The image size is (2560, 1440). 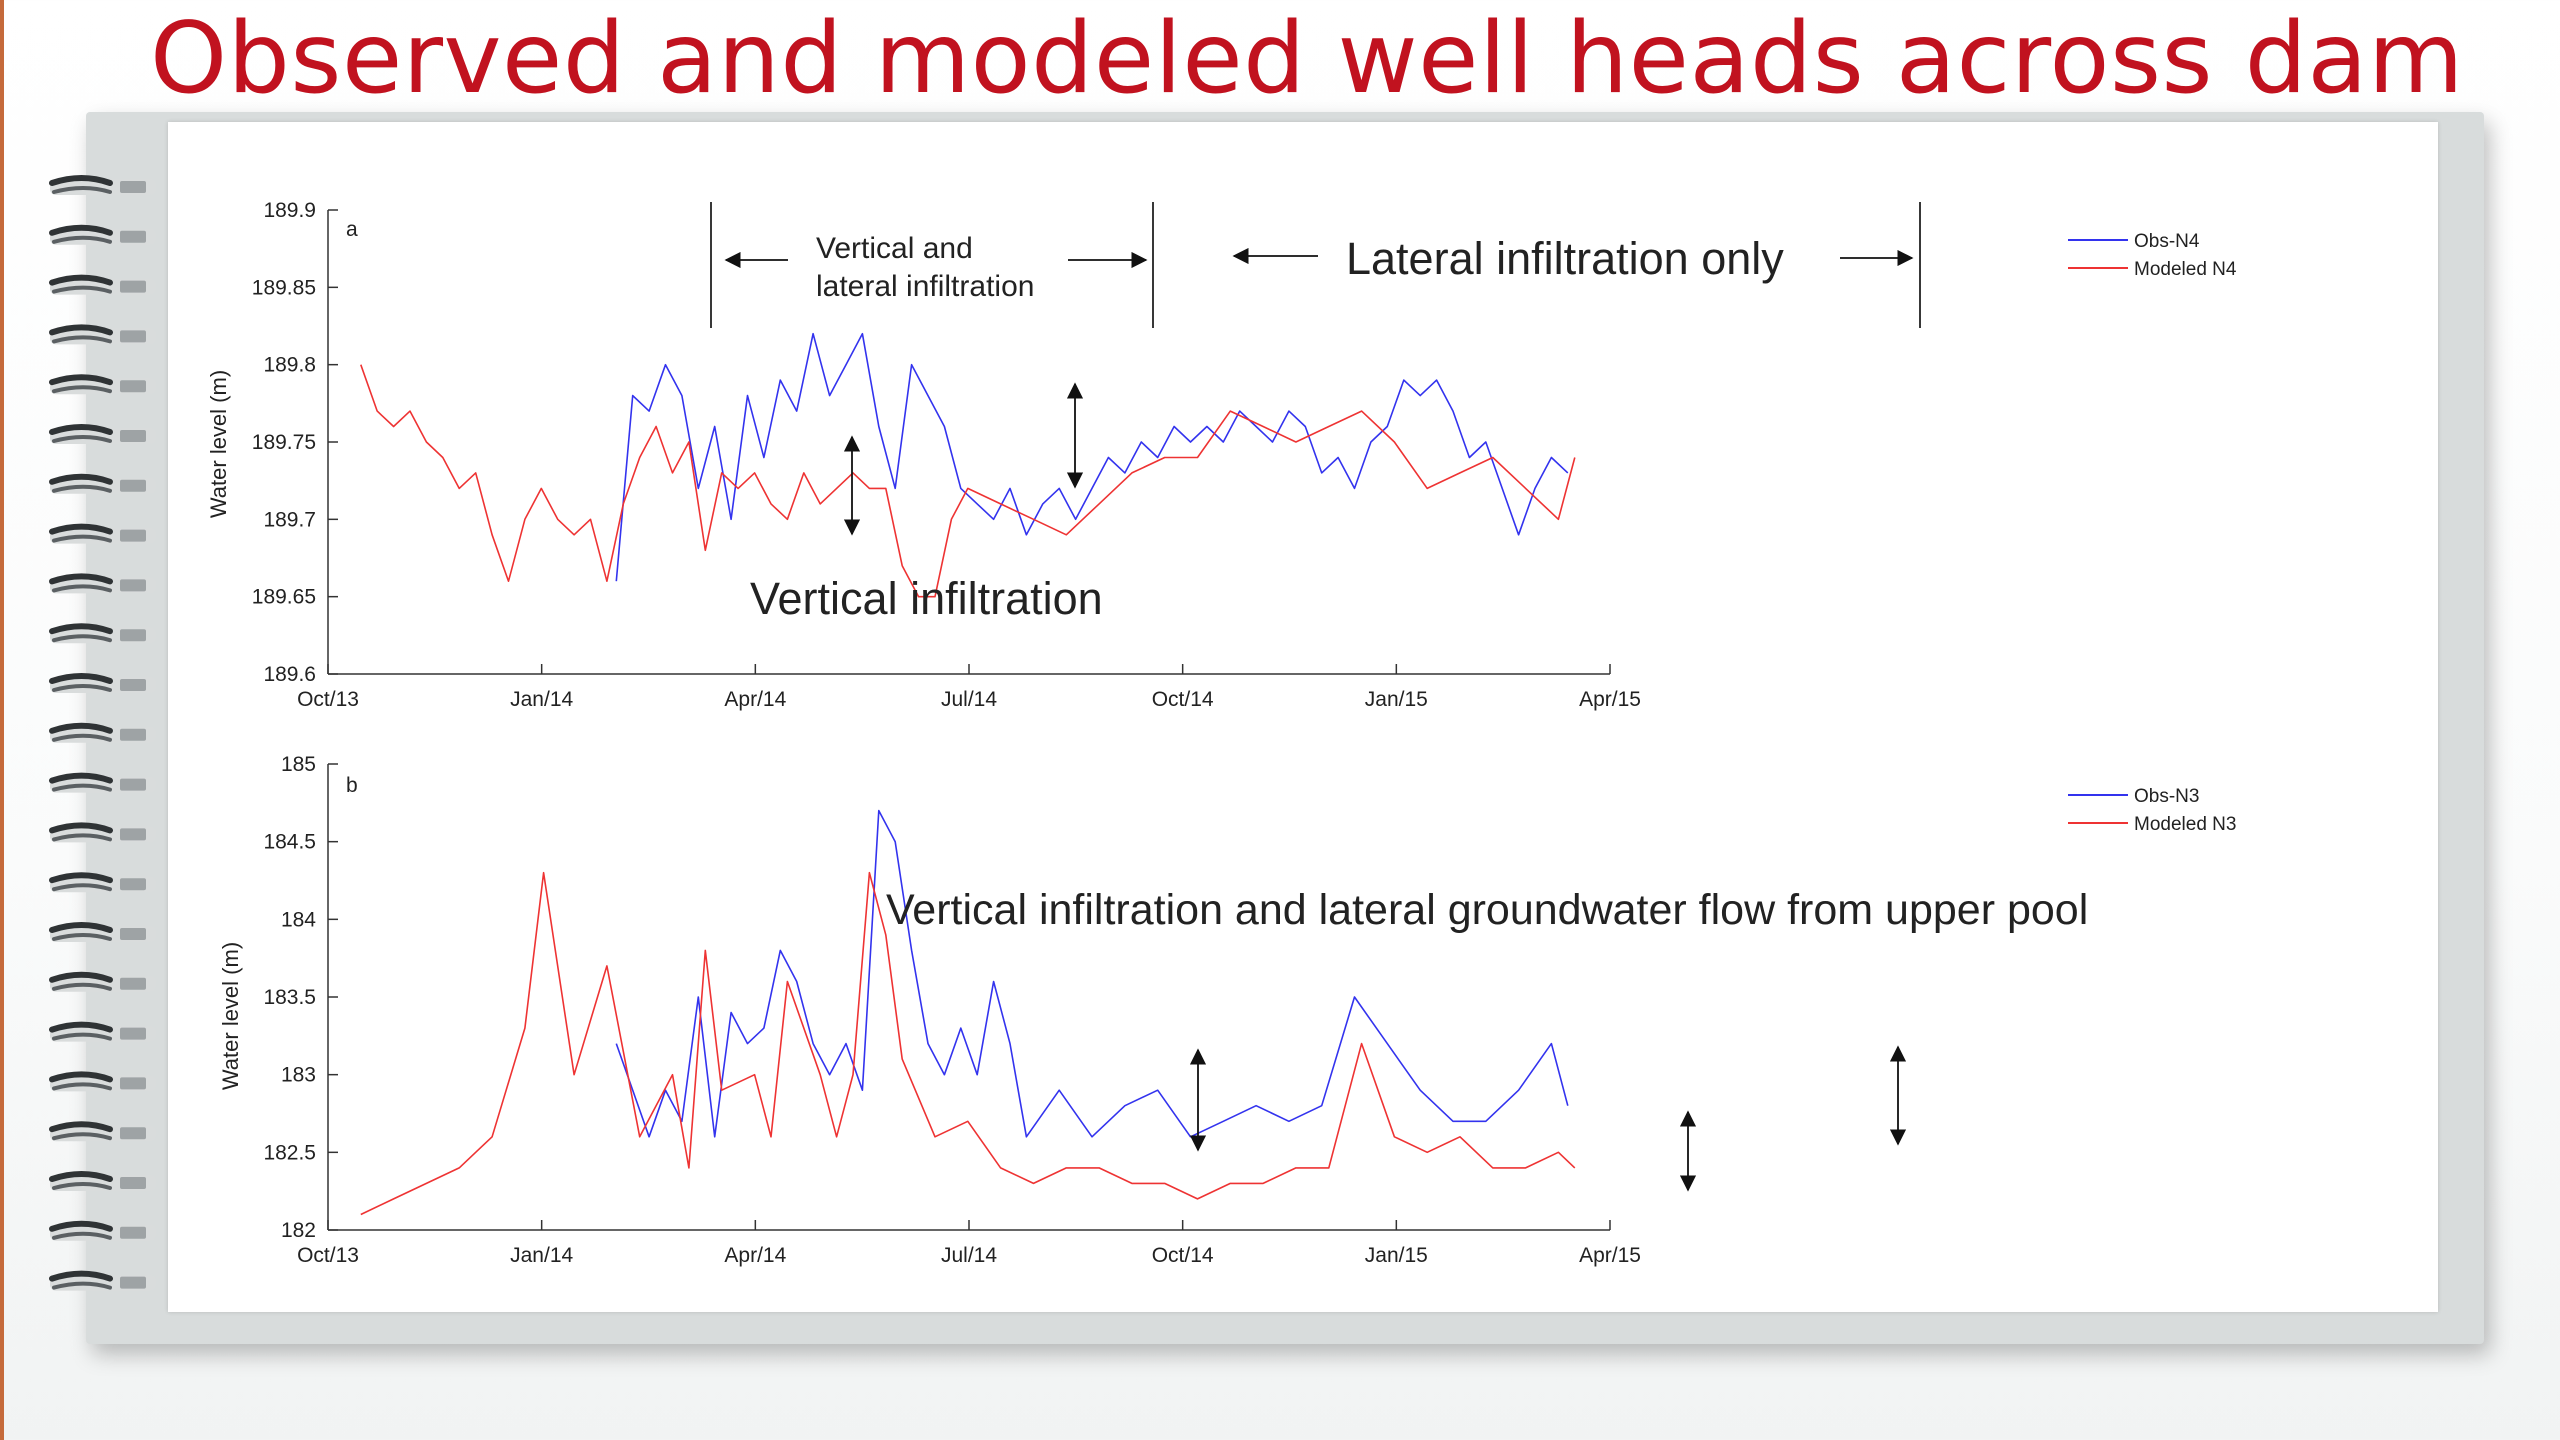 What do you see at coordinates (2166, 796) in the screenshot?
I see `legend-label: Obs-N3` at bounding box center [2166, 796].